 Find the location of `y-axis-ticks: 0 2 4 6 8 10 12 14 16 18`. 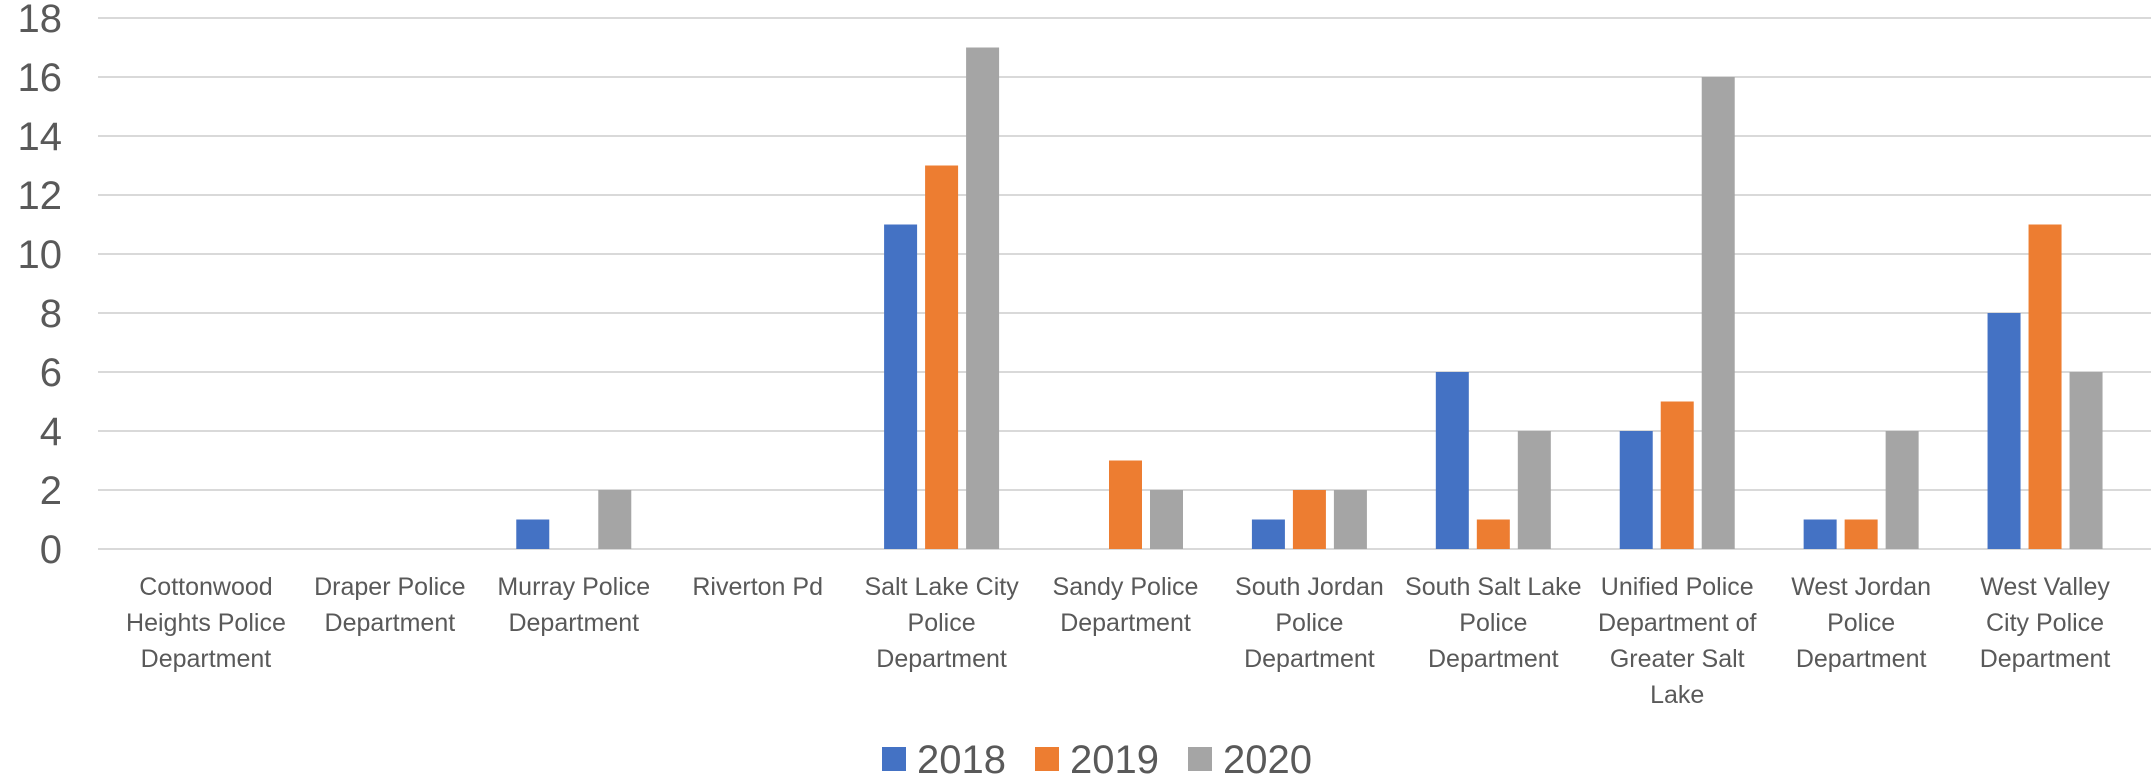

y-axis-ticks: 0 2 4 6 8 10 12 14 16 18 is located at coordinates (40, 286).